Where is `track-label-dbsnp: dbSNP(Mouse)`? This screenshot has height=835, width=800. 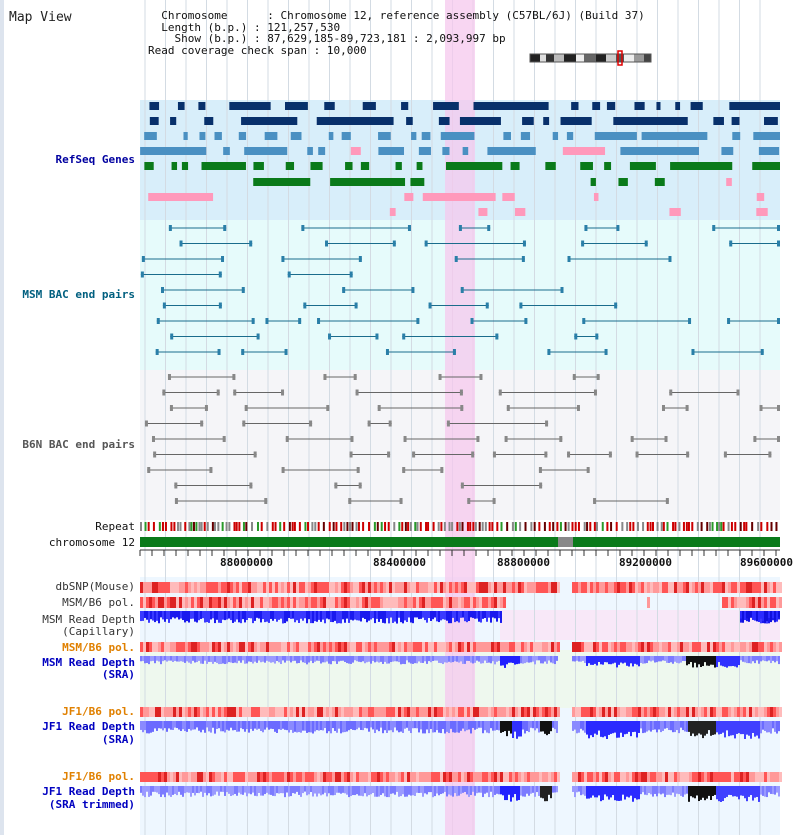
track-label-dbsnp: dbSNP(Mouse) is located at coordinates (95, 586).